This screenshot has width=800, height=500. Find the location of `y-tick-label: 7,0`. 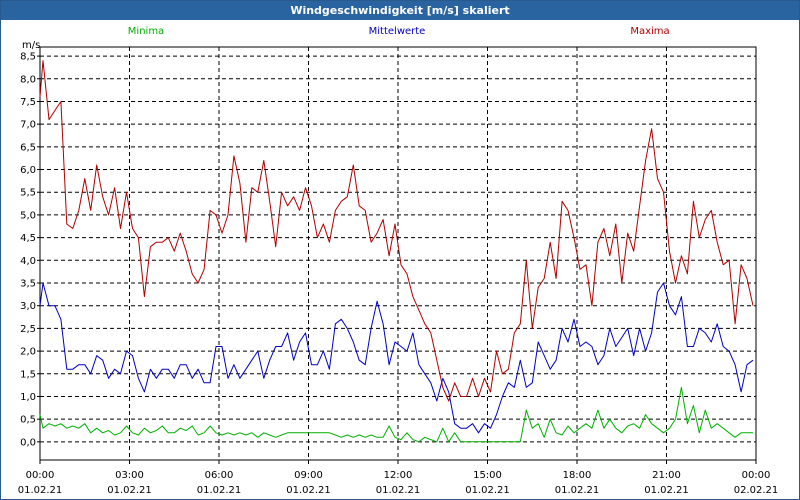

y-tick-label: 7,0 is located at coordinates (28, 125).